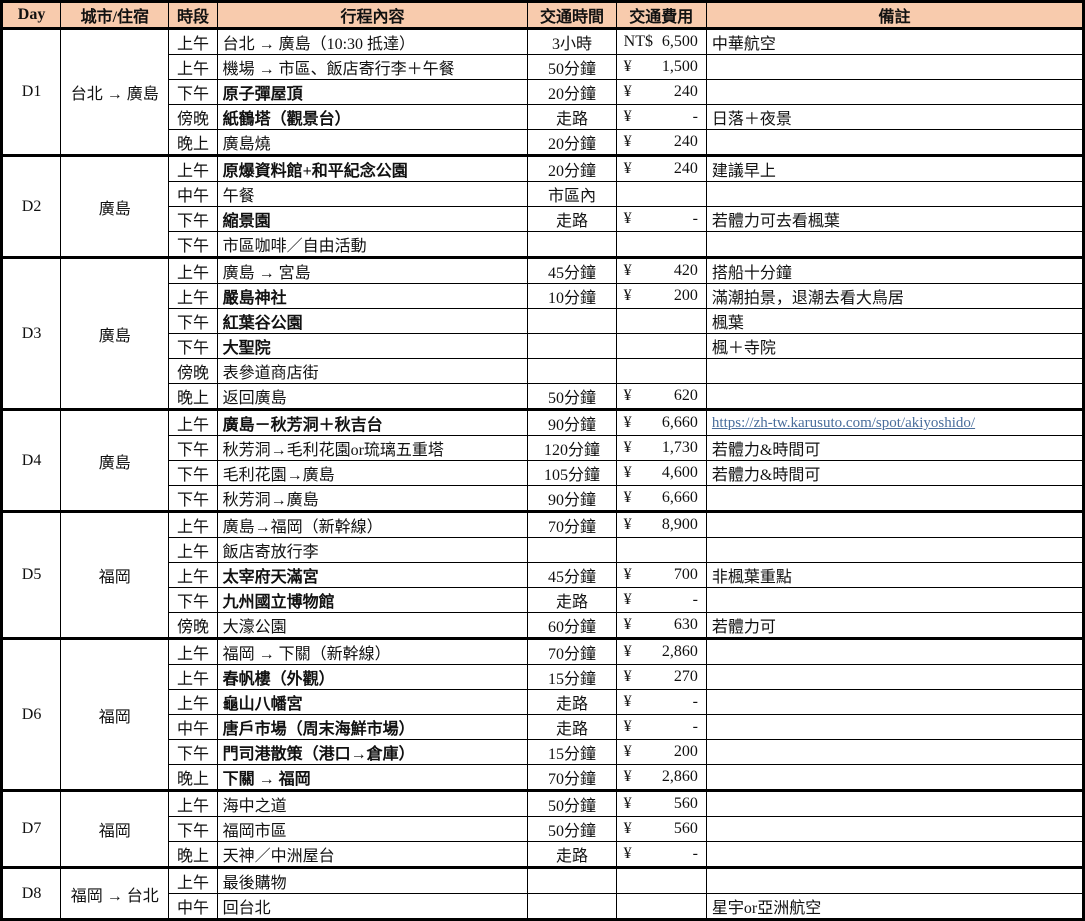  I want to click on itinerary-row: 晚上 廣島燒 20分鐘 ¥240, so click(543, 142).